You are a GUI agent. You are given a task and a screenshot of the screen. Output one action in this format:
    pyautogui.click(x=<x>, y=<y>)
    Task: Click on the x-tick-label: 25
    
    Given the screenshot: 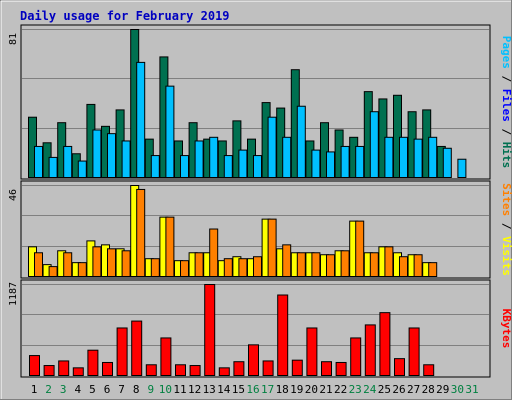 What is the action you would take?
    pyautogui.click(x=384, y=389)
    